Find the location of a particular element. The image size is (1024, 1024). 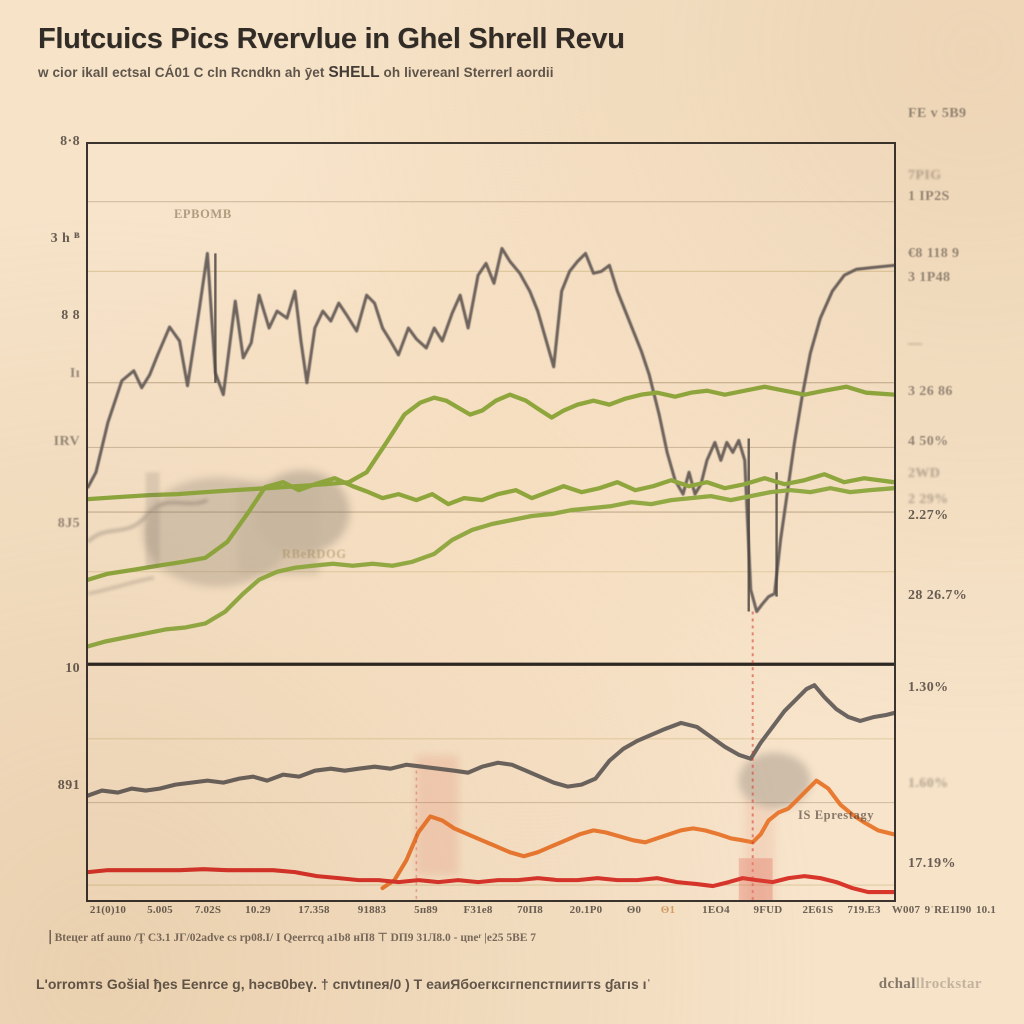

x-axis-tick: F31e8 is located at coordinates (478, 910).